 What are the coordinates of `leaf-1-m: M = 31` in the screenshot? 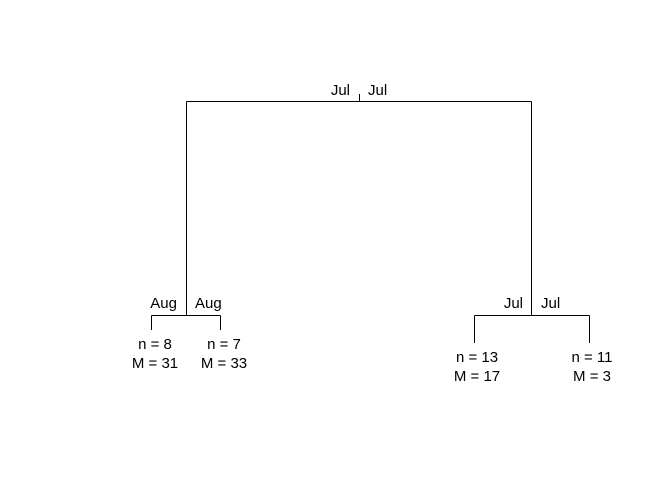 It's located at (155, 363).